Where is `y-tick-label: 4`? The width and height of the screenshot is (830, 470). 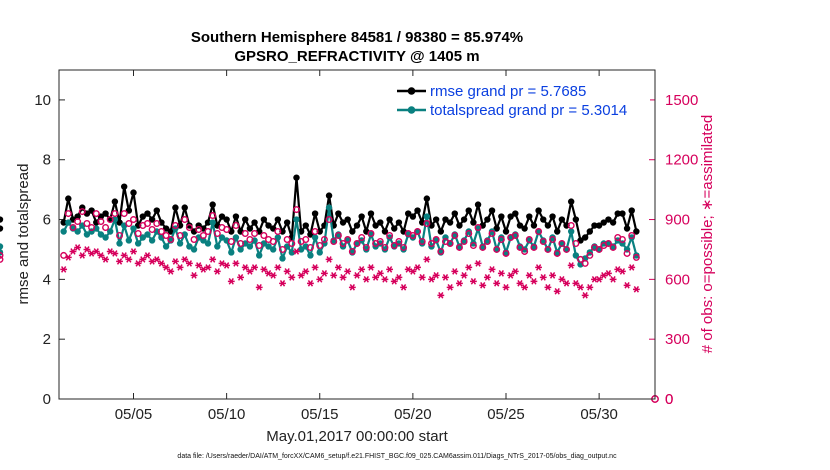 y-tick-label: 4 is located at coordinates (47, 279).